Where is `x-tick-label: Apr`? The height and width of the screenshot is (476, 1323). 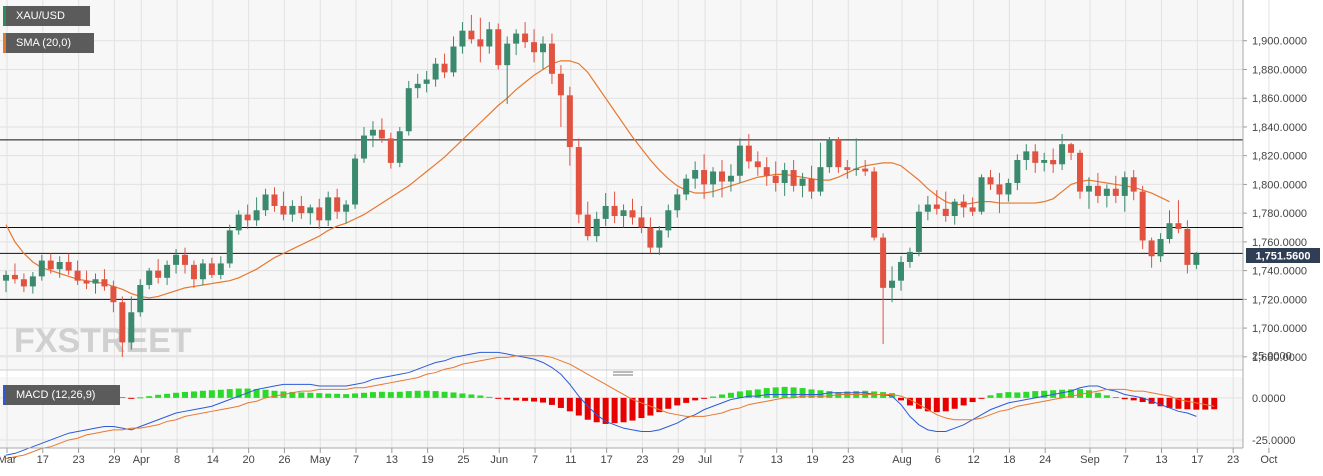 x-tick-label: Apr is located at coordinates (141, 460).